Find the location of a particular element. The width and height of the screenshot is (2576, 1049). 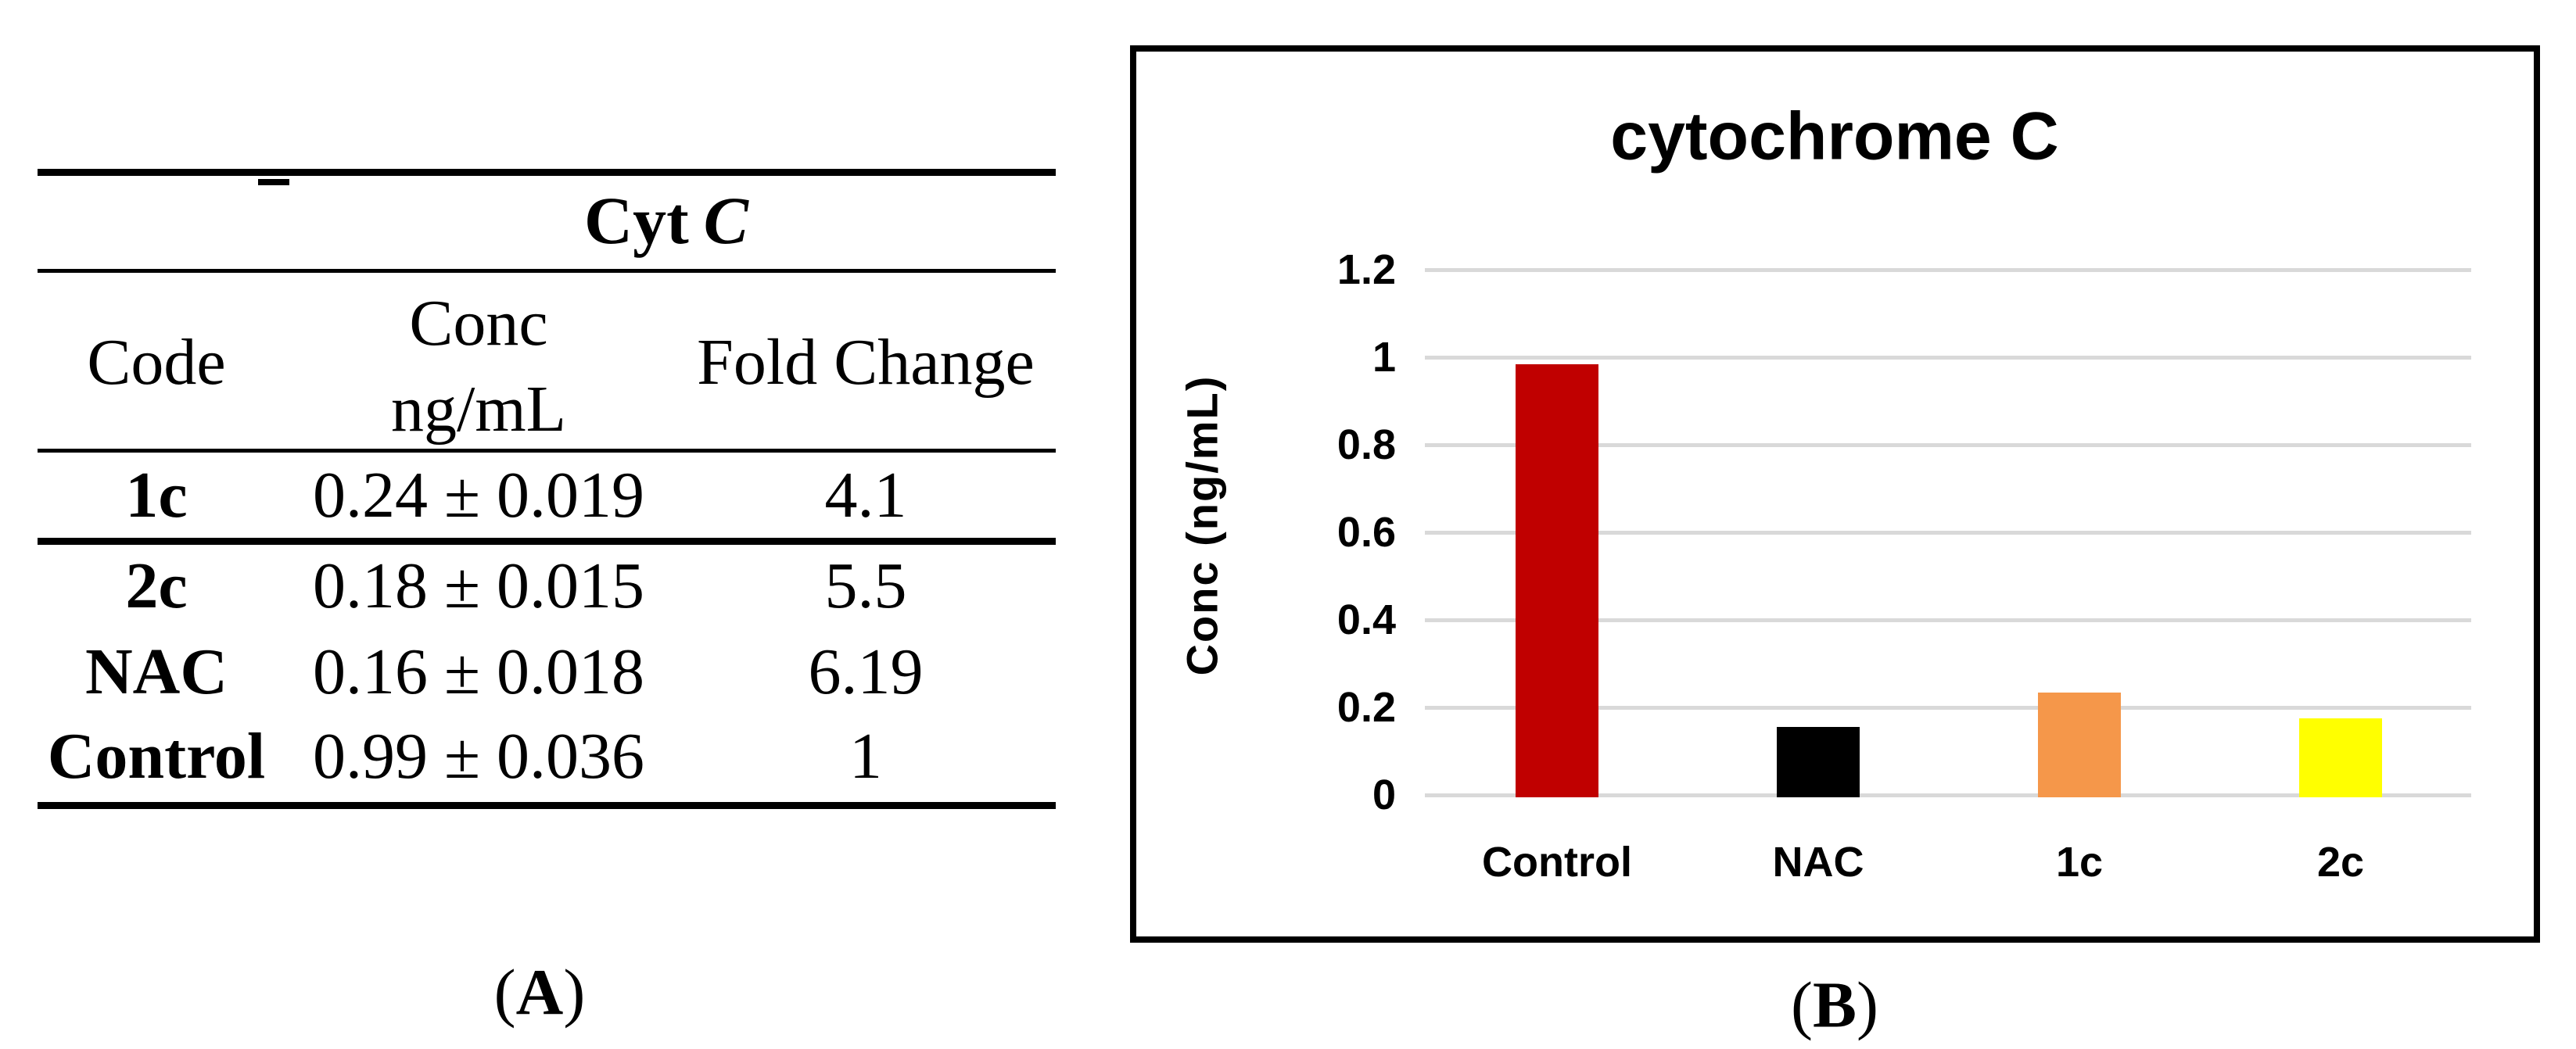

y-tick-label: 0.2 is located at coordinates (1366, 707).